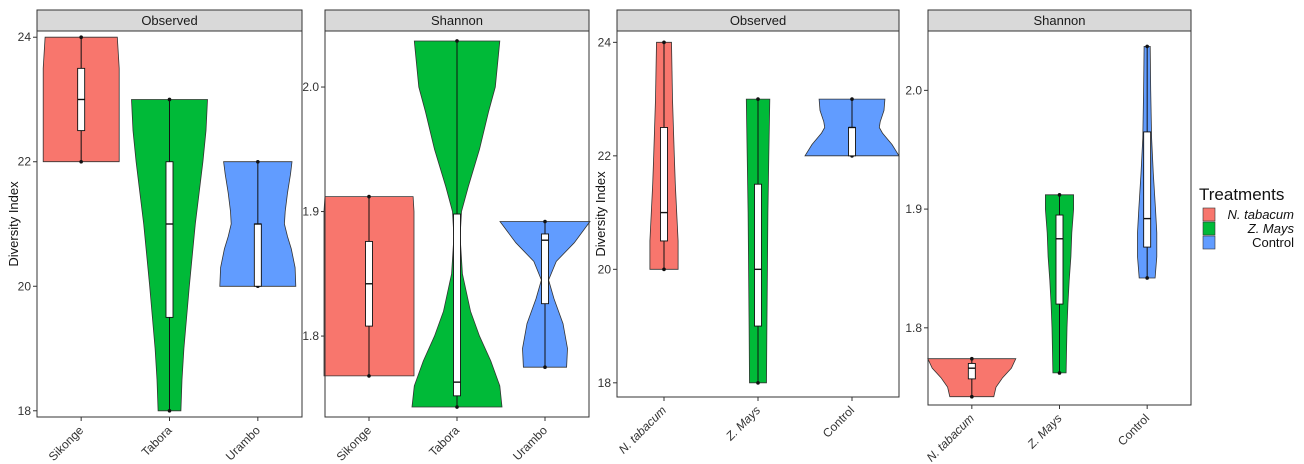  I want to click on legend-label: Control, so click(1273, 242).